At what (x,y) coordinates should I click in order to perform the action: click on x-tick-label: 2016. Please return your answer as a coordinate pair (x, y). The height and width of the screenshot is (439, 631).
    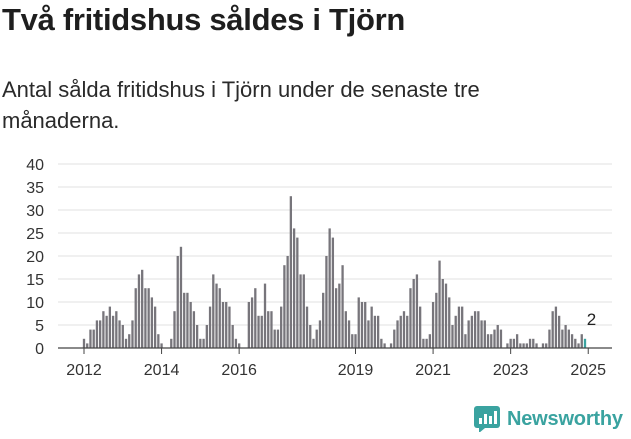
    Looking at the image, I should click on (239, 370).